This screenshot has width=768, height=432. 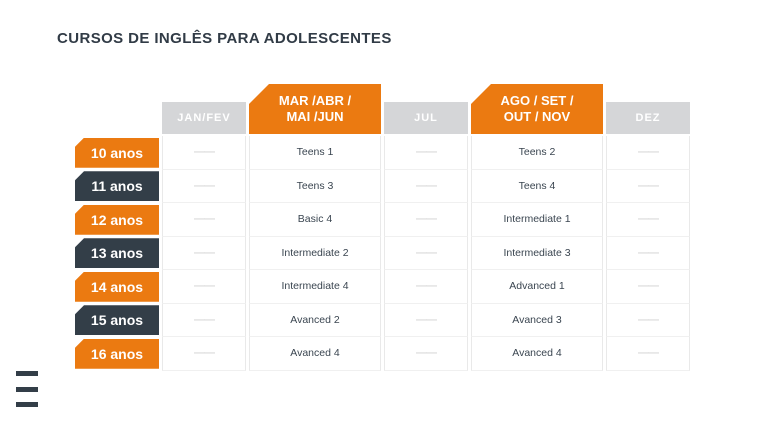 What do you see at coordinates (537, 109) in the screenshot?
I see `column-header-ago-nov: AGO / SET / OUT / NOV` at bounding box center [537, 109].